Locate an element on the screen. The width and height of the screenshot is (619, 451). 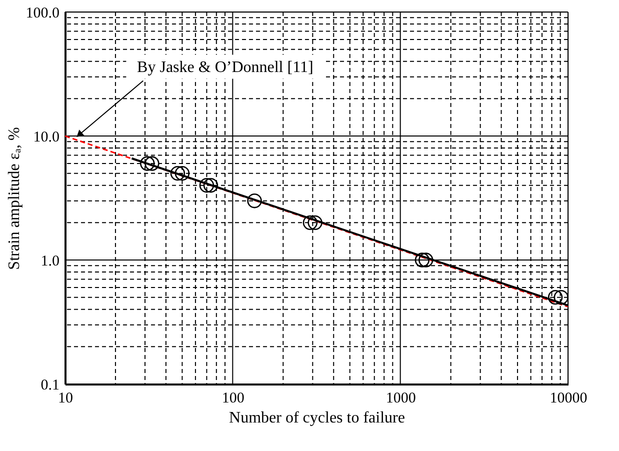
y-tick-label: 100.0 is located at coordinates (43, 14).